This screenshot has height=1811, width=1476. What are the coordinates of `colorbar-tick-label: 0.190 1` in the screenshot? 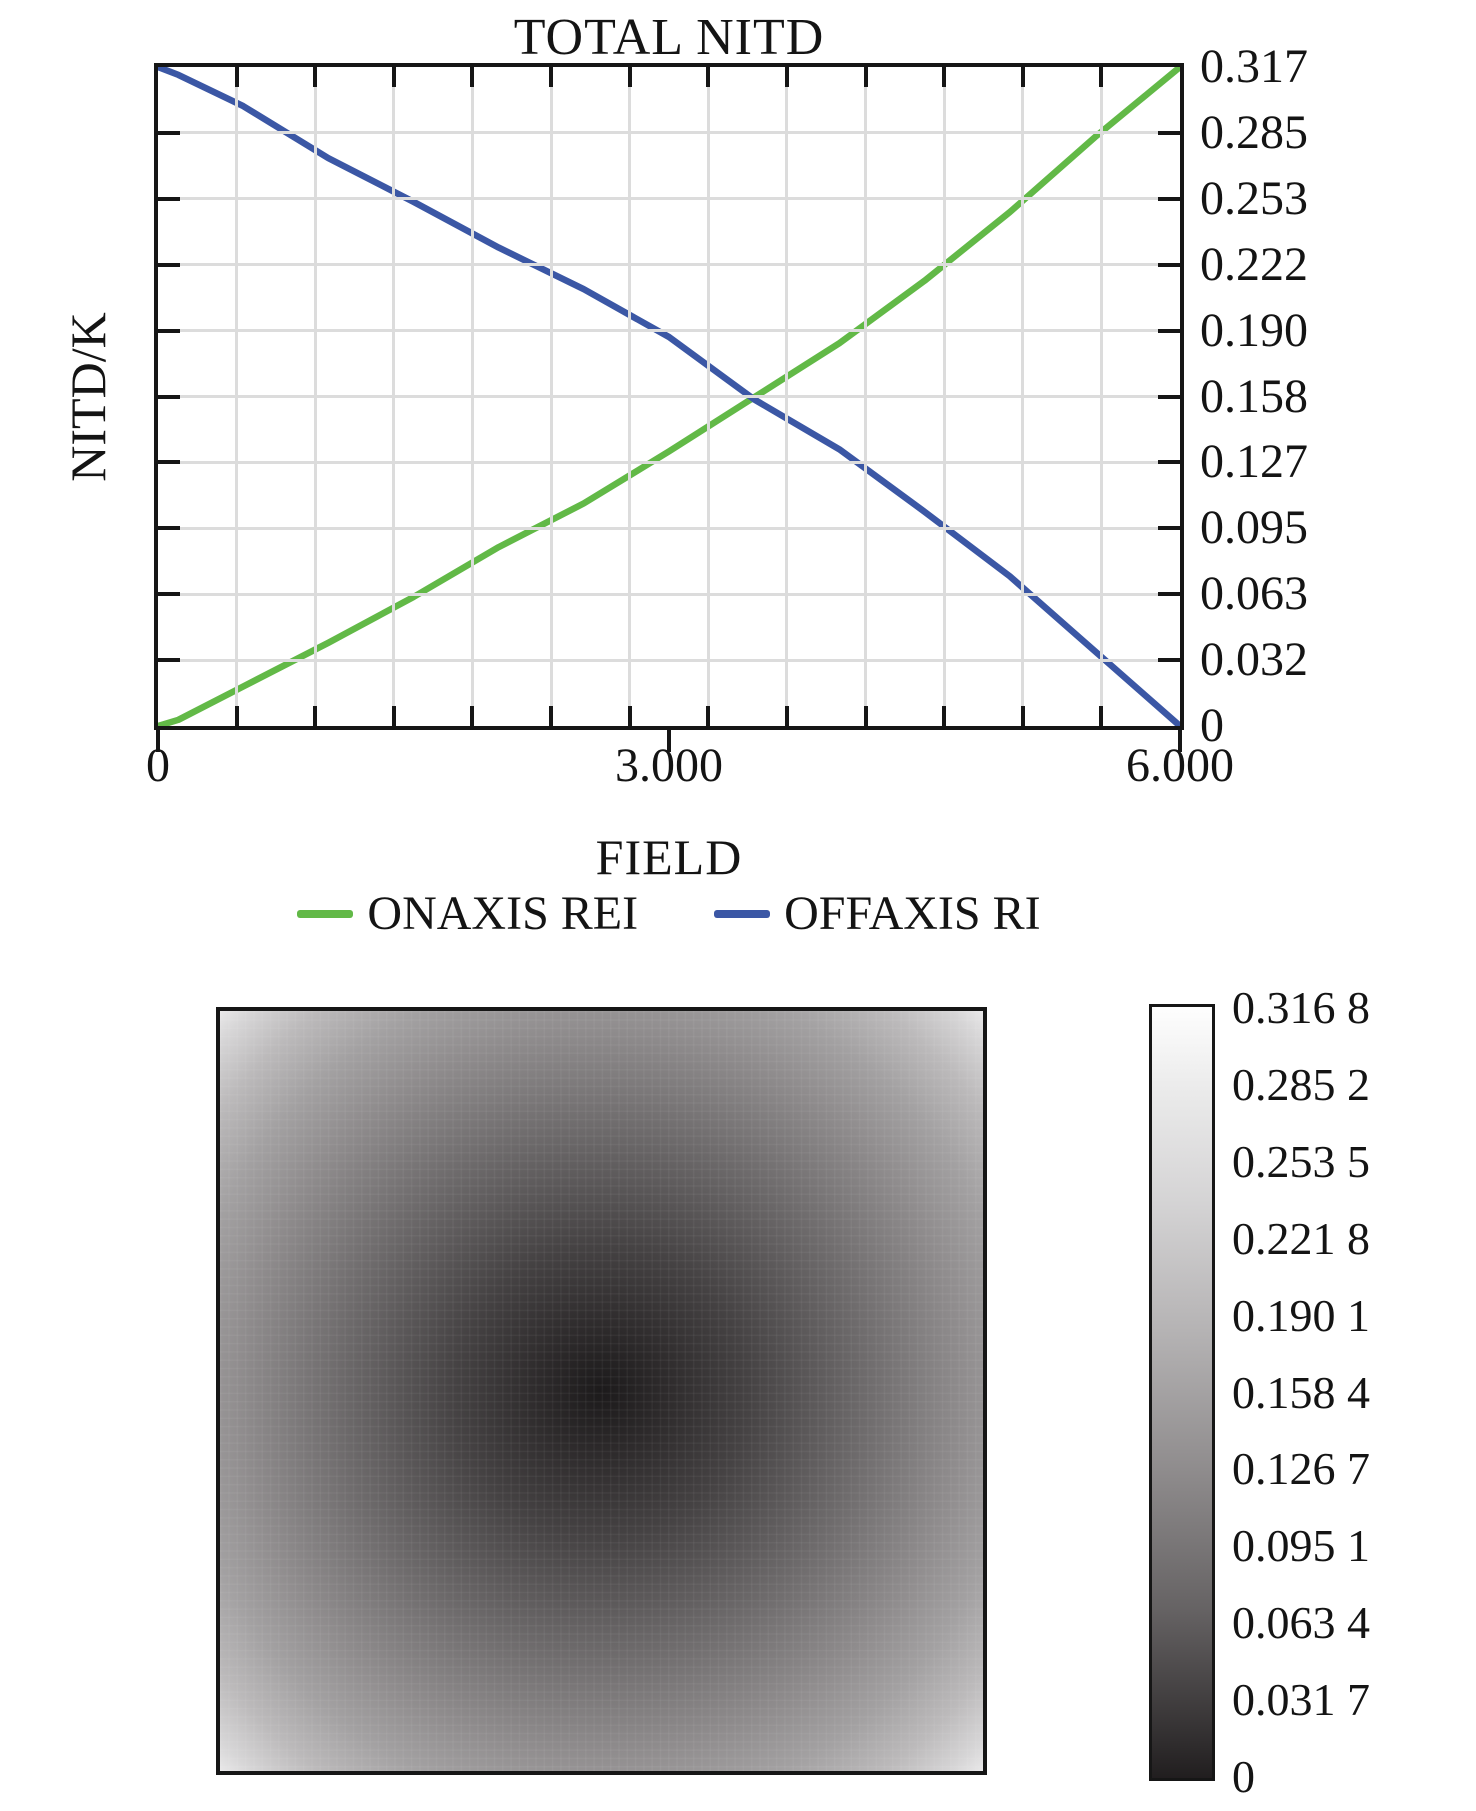 It's located at (1301, 1315).